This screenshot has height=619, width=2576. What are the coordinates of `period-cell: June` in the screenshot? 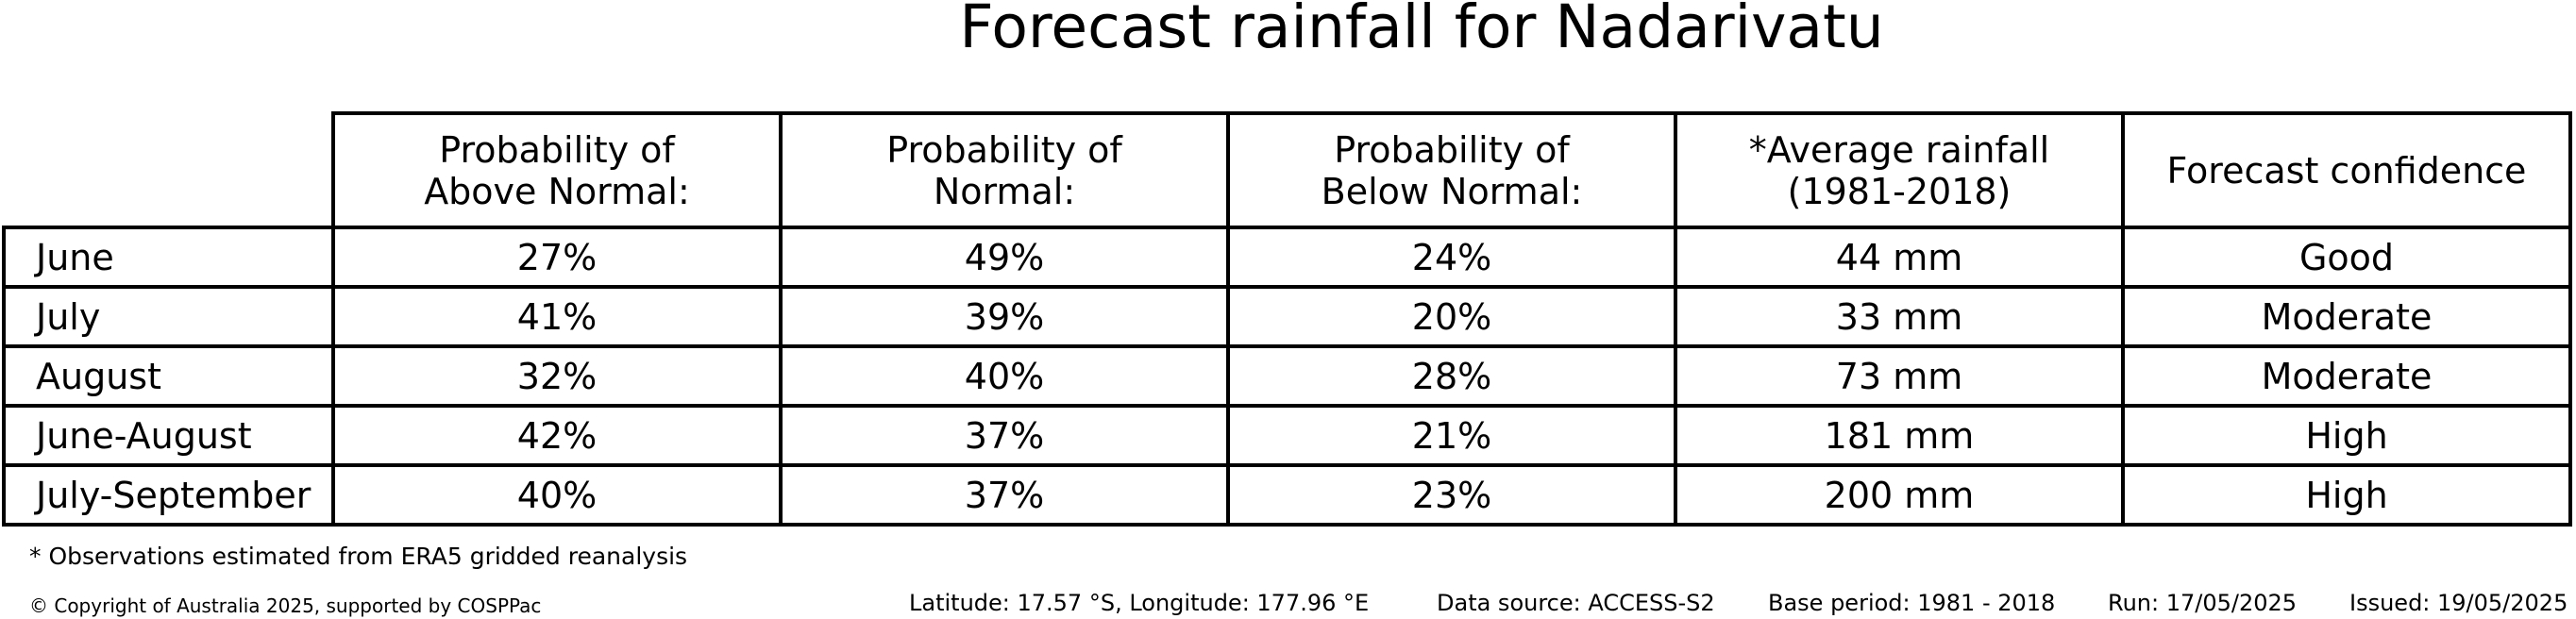 It's located at (168, 257).